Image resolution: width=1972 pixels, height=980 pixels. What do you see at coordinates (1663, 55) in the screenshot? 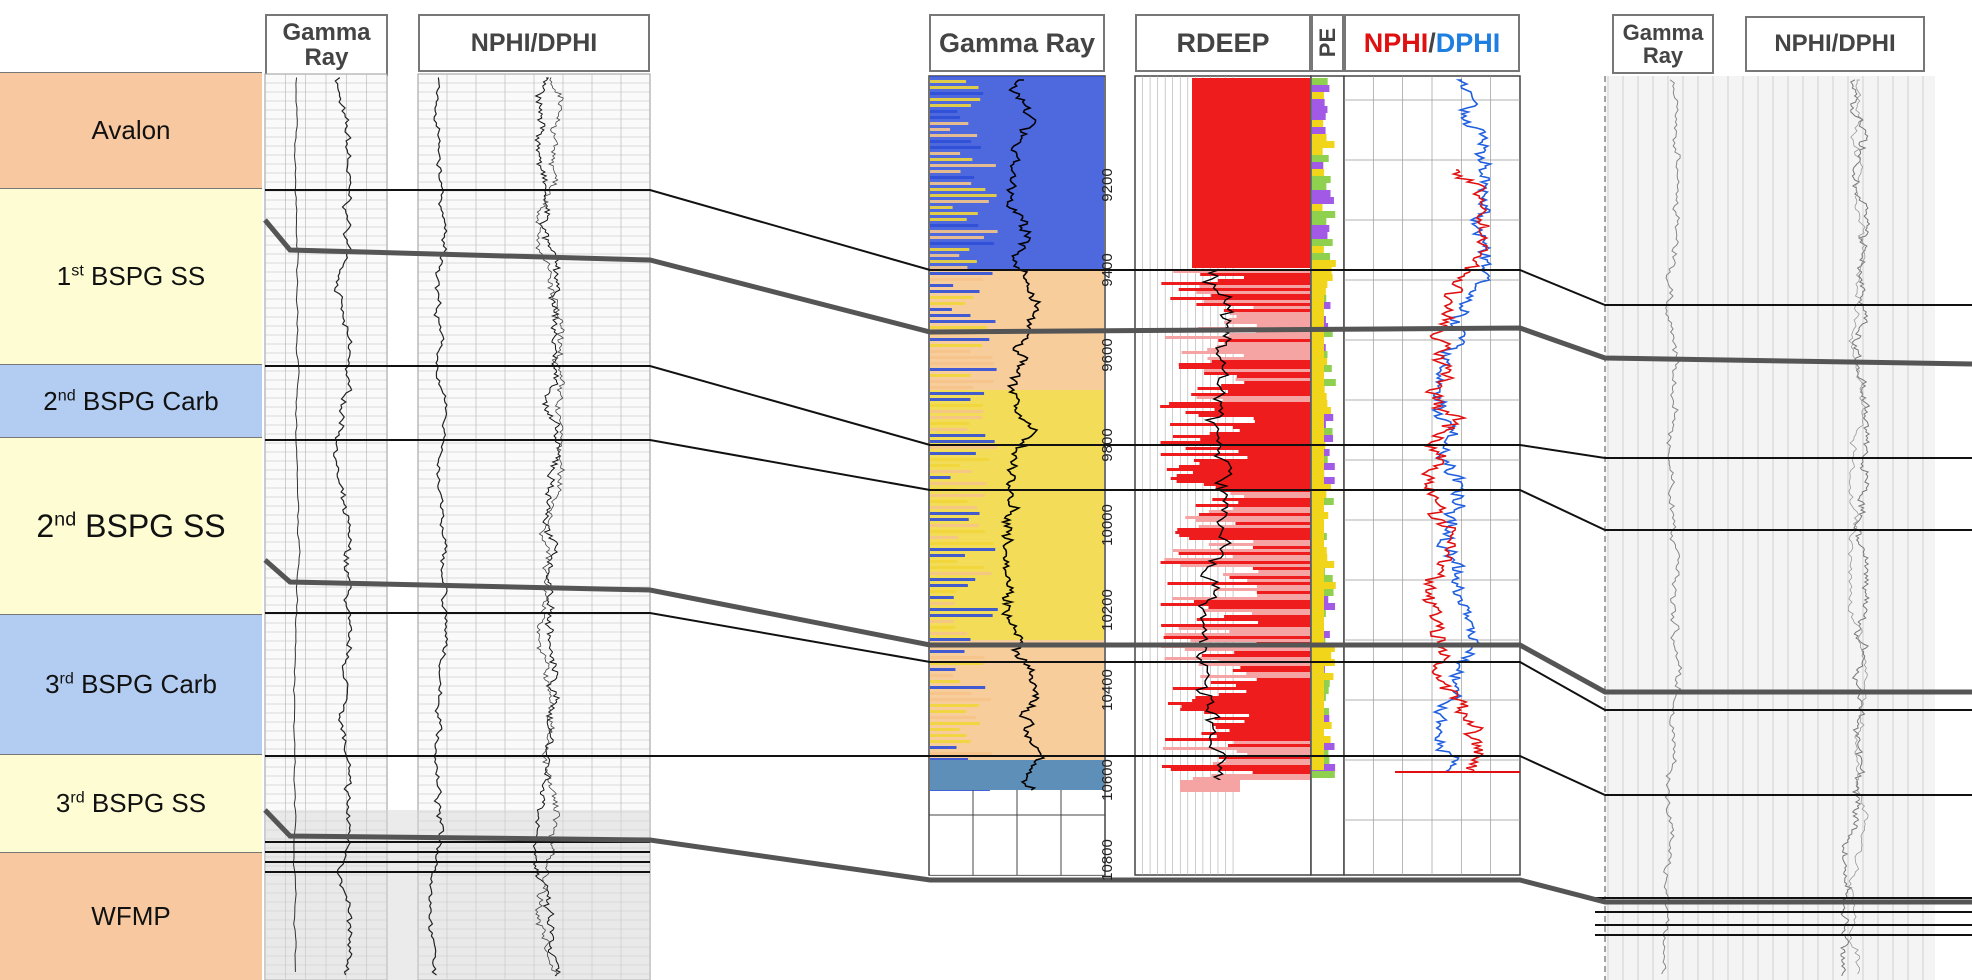
I see `right-gamma-header-line2: Ray` at bounding box center [1663, 55].